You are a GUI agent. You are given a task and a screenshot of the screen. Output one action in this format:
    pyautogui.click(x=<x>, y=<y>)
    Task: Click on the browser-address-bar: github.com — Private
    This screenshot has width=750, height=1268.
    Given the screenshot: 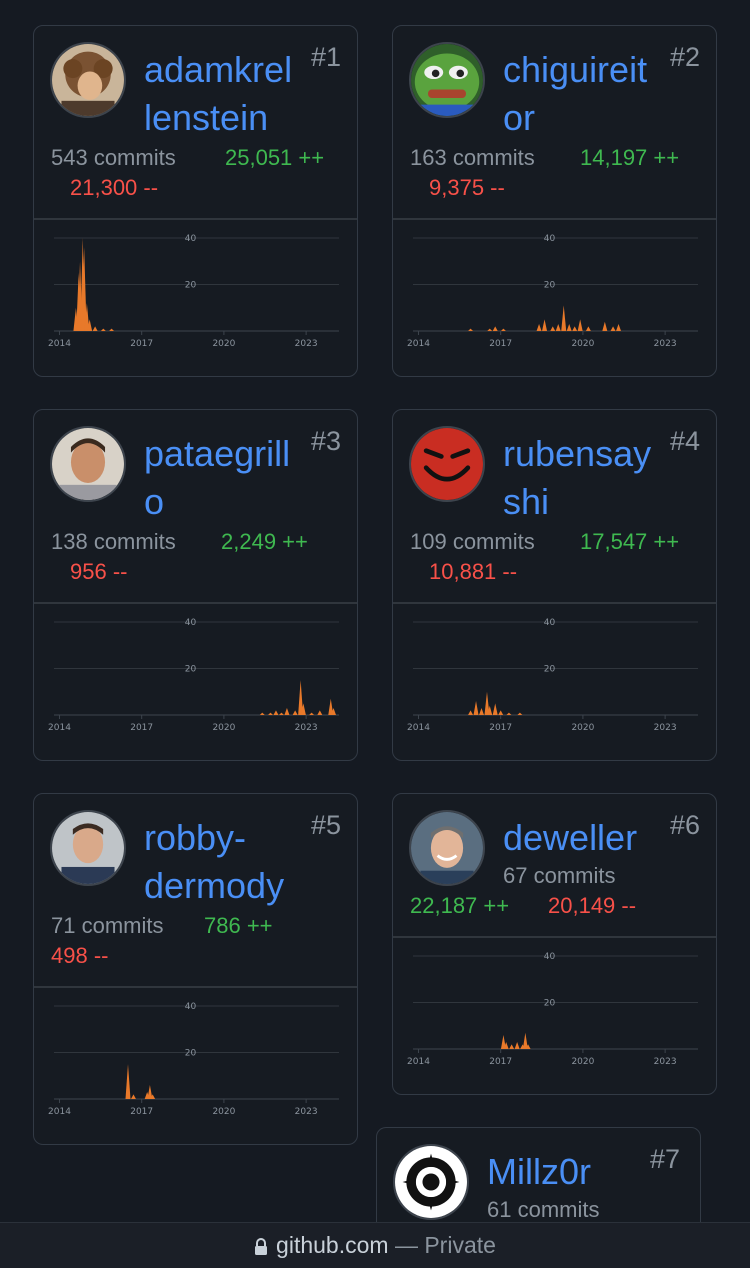 What is the action you would take?
    pyautogui.click(x=375, y=1245)
    